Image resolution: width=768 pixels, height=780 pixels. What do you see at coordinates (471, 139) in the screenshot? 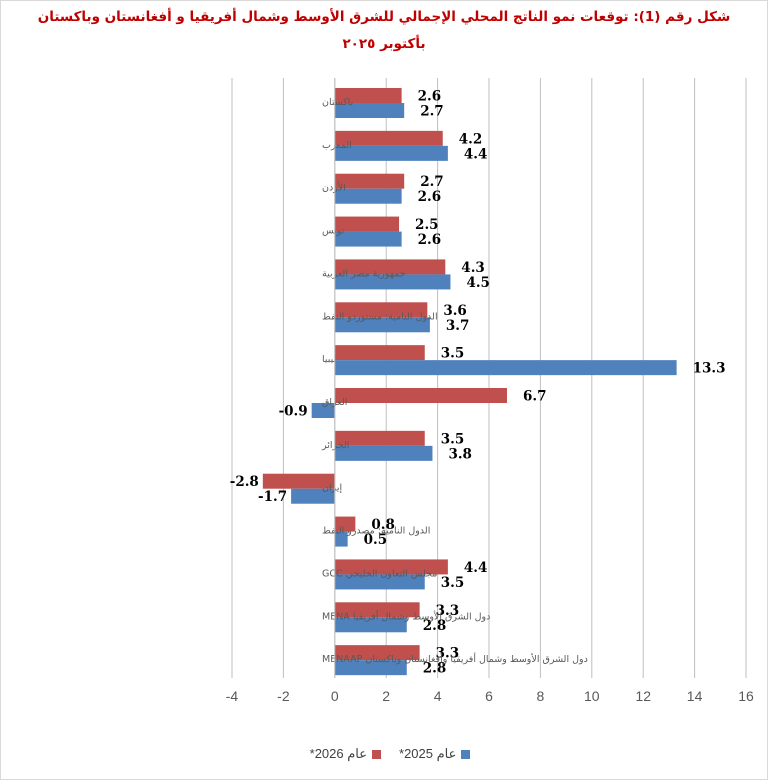
I see `value-label-2026-1: 4.2` at bounding box center [471, 139].